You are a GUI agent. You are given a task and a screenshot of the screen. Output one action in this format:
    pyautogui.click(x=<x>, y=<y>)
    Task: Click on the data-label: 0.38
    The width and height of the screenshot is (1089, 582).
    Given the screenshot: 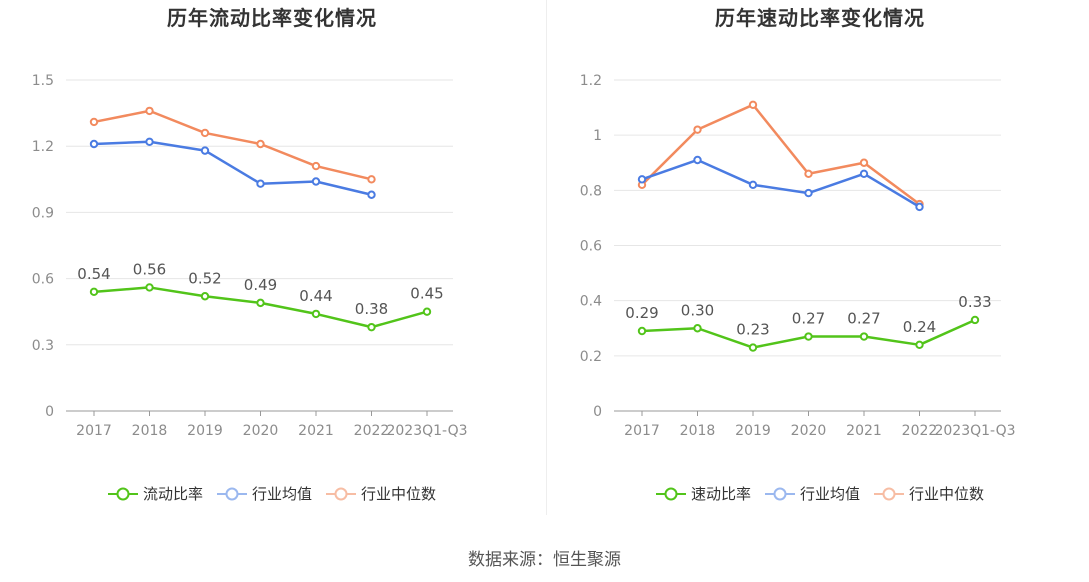 What is the action you would take?
    pyautogui.click(x=371, y=309)
    